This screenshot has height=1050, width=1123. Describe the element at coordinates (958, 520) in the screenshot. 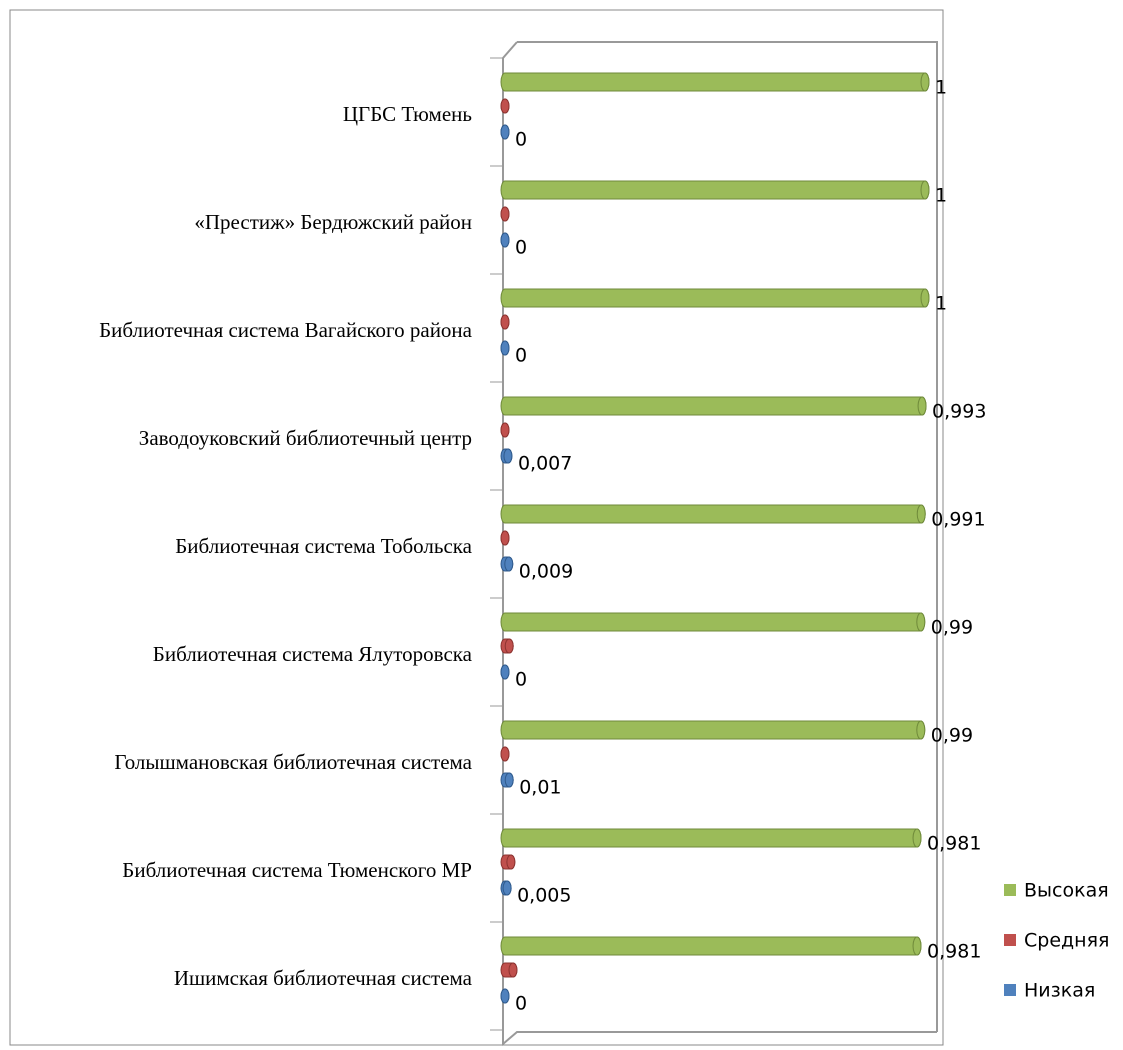

I see `data-label: 0,991` at that location.